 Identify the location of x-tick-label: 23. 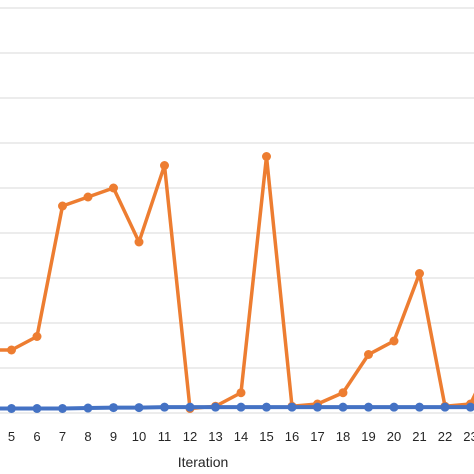
(468, 436).